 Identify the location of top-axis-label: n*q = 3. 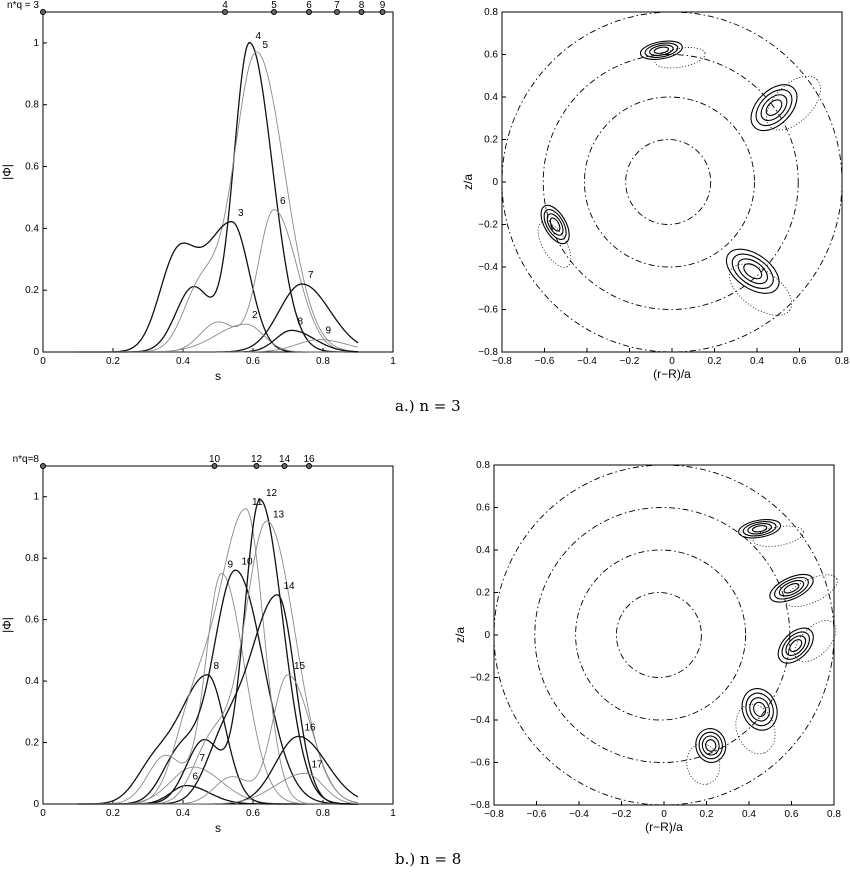
(23, 5).